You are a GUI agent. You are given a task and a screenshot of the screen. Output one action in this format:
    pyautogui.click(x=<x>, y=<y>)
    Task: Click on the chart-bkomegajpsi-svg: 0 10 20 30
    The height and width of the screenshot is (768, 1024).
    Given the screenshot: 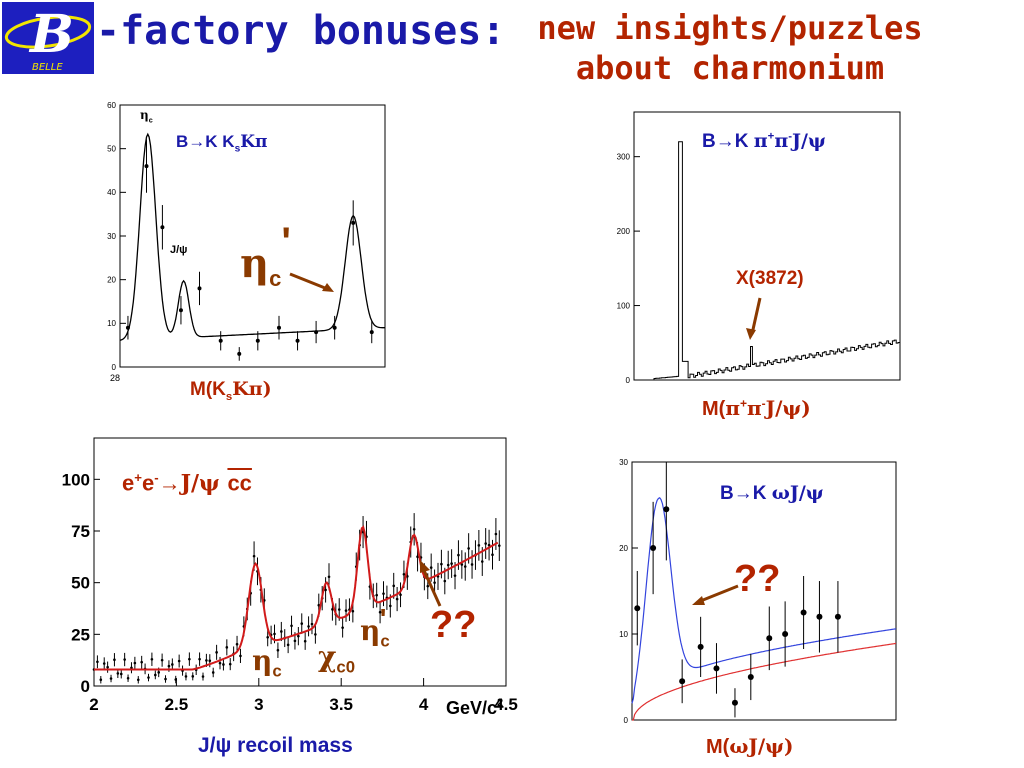 What is the action you would take?
    pyautogui.click(x=758, y=591)
    